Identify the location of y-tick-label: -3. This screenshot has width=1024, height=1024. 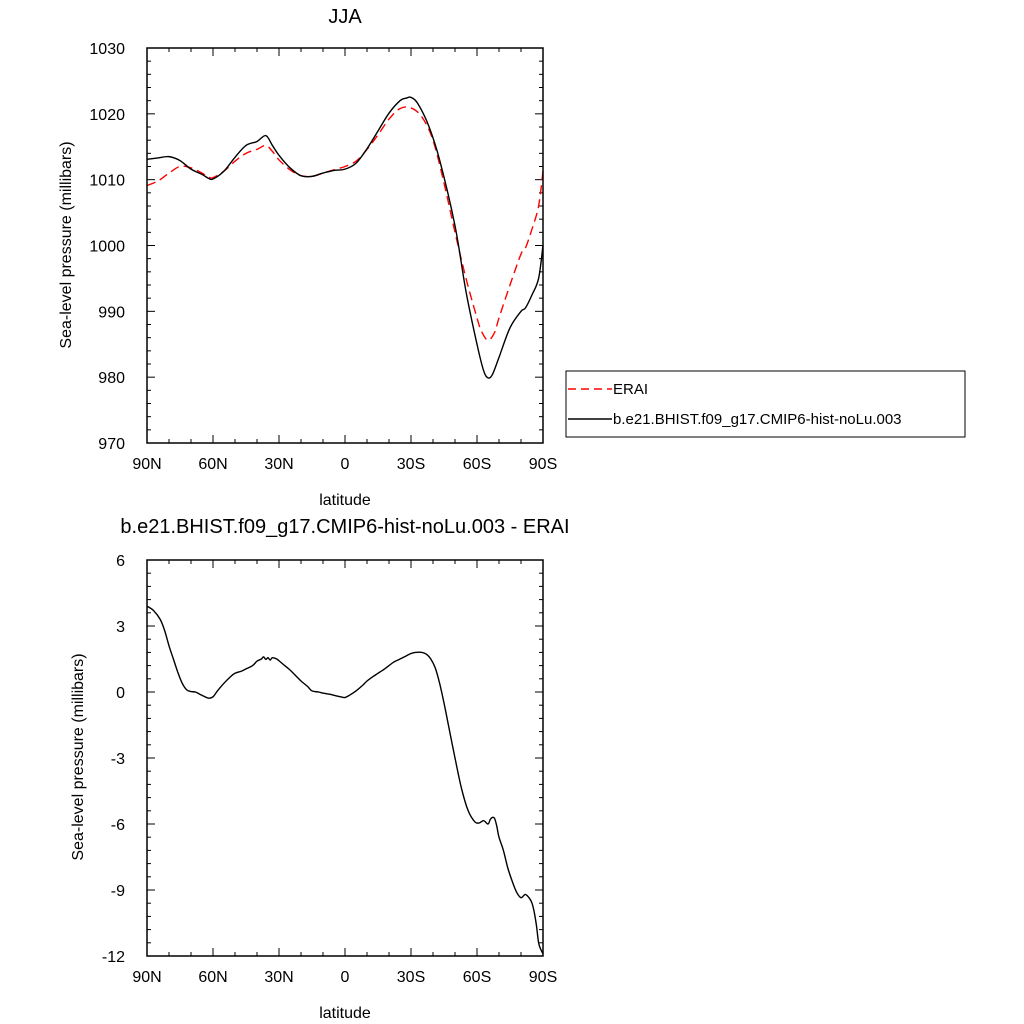
(118, 759).